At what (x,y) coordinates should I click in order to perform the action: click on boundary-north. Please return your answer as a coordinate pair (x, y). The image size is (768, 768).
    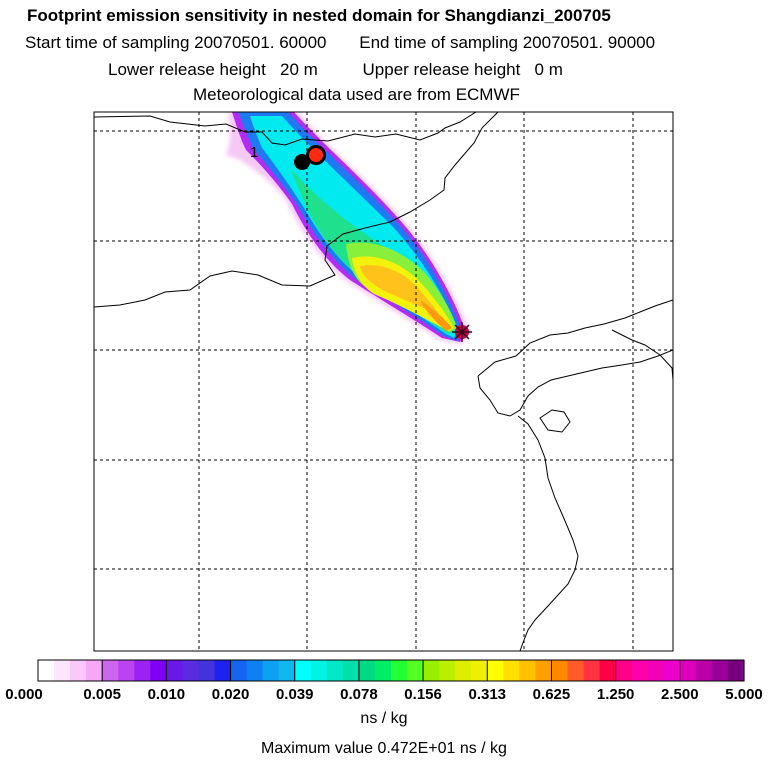
    Looking at the image, I should click on (285, 129).